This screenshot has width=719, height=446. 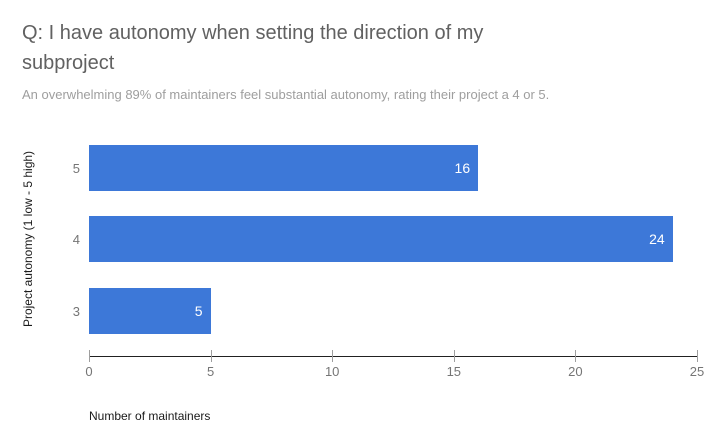 What do you see at coordinates (462, 168) in the screenshot?
I see `bar-value-label: 16` at bounding box center [462, 168].